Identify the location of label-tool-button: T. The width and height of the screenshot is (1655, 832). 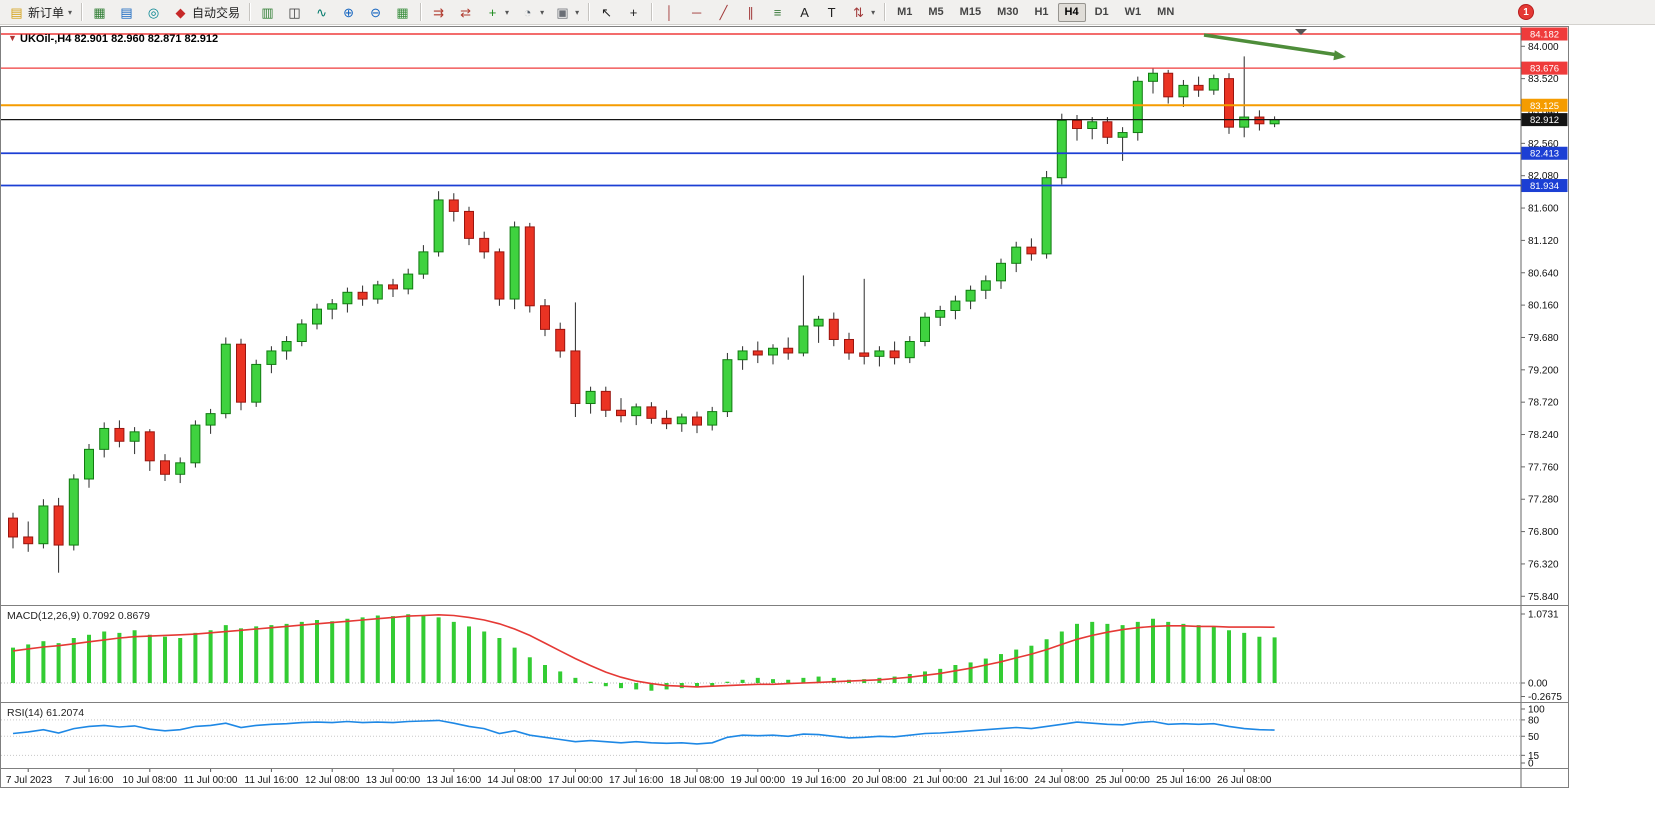
(831, 12).